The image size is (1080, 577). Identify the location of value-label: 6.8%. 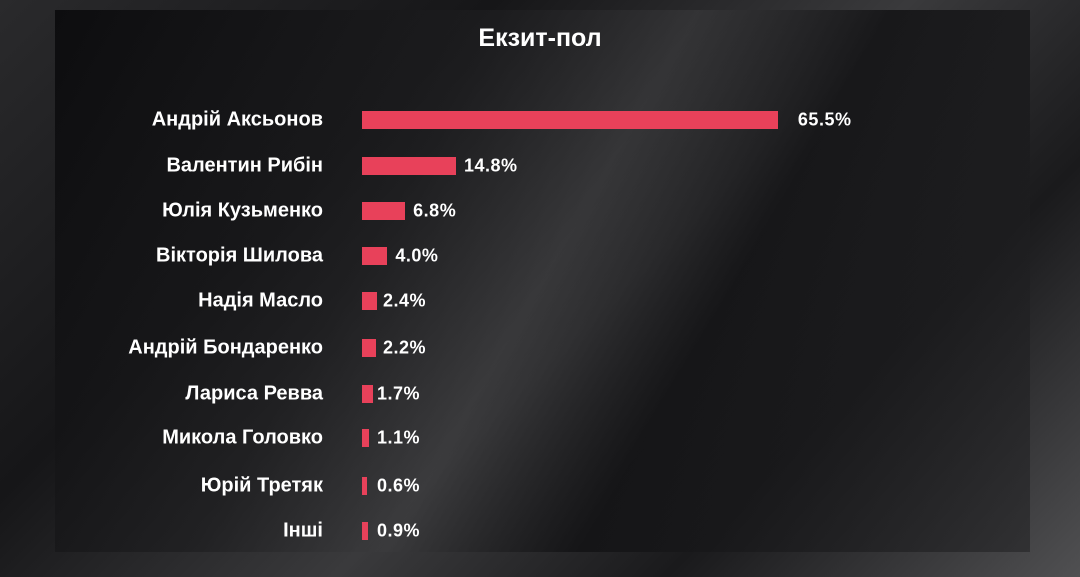
(435, 210).